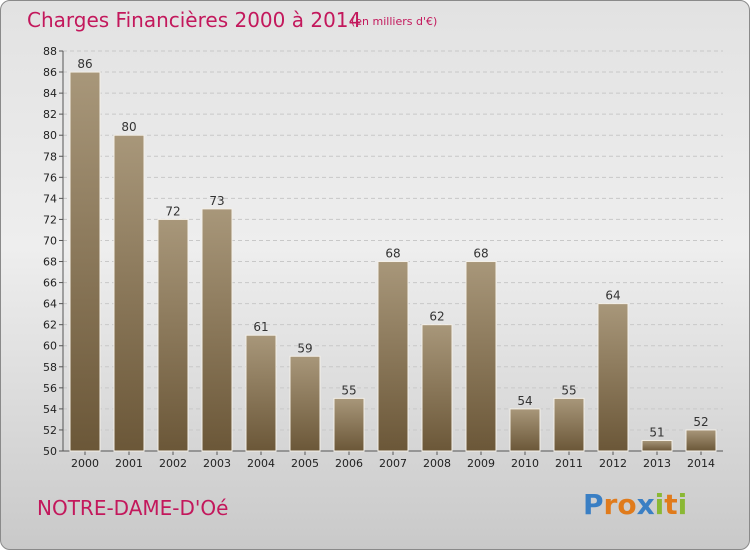 Image resolution: width=750 pixels, height=550 pixels. What do you see at coordinates (50, 451) in the screenshot?
I see `y-tick-label: 50` at bounding box center [50, 451].